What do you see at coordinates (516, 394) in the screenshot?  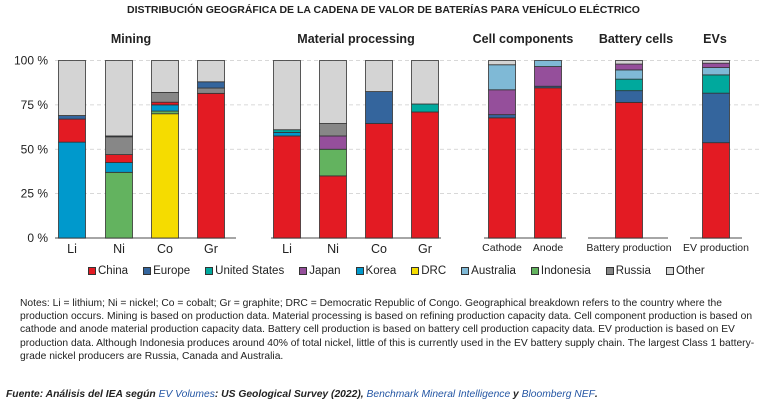 I see `source-text: y` at bounding box center [516, 394].